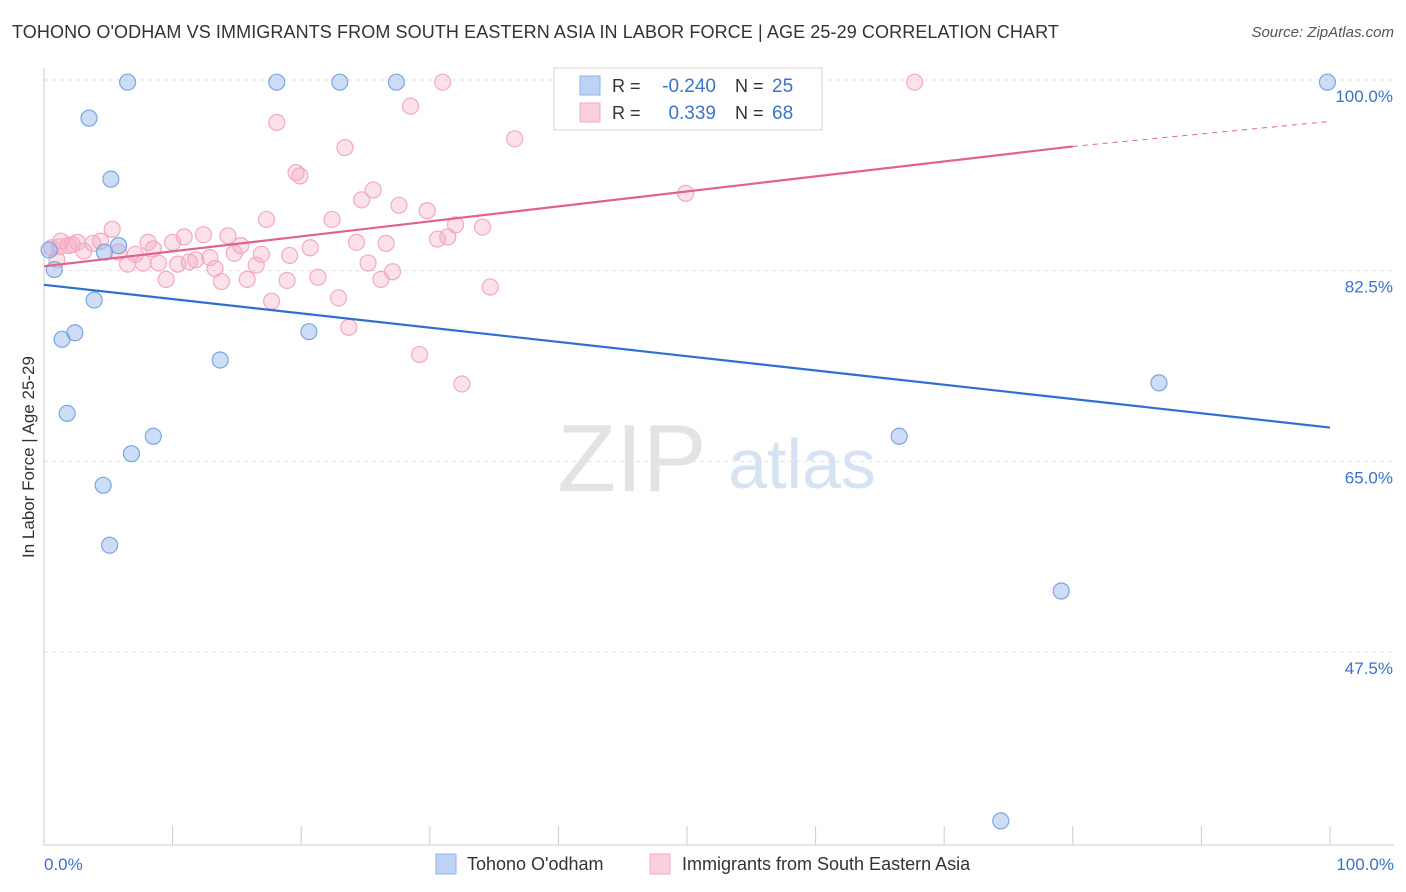 This screenshot has height=892, width=1406. Describe the element at coordinates (631, 458) in the screenshot. I see `watermark-zip: ZIP` at that location.